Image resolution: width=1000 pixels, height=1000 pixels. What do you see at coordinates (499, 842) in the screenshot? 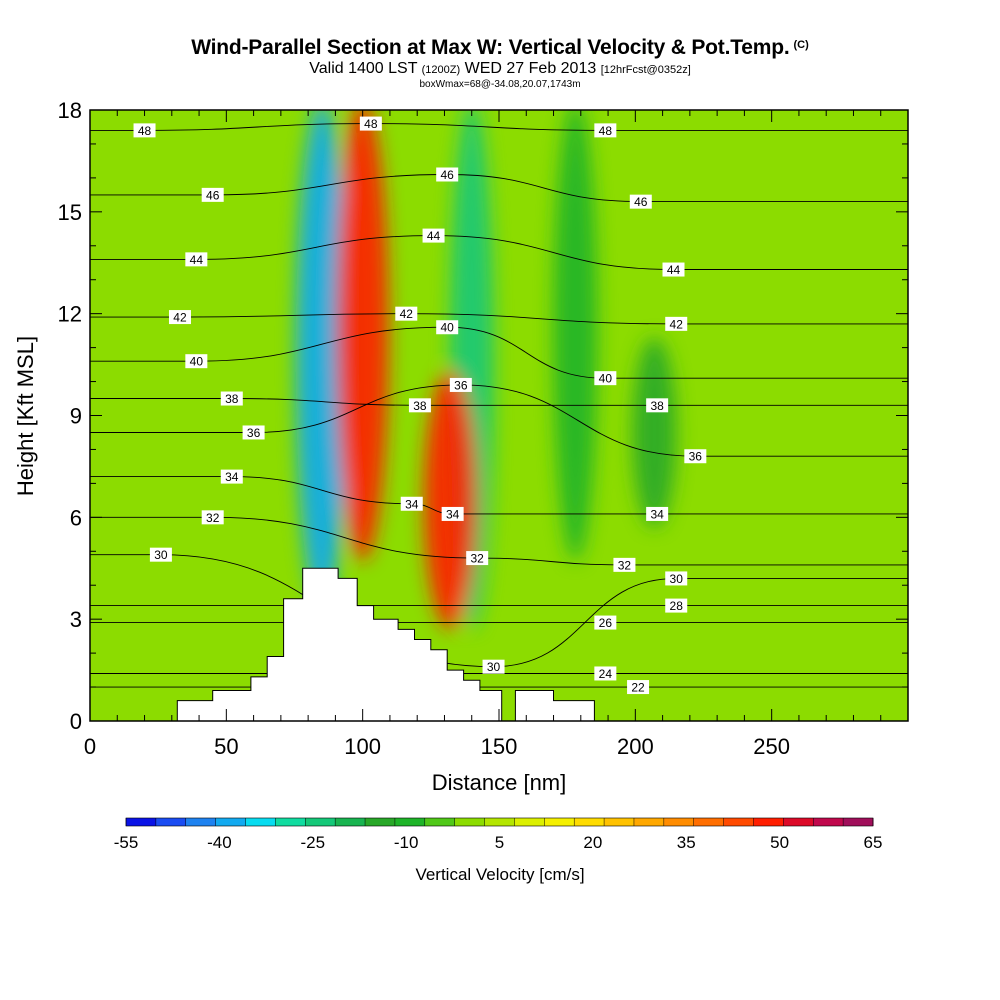
I see `colorbar-tick-label-5: 5` at bounding box center [499, 842].